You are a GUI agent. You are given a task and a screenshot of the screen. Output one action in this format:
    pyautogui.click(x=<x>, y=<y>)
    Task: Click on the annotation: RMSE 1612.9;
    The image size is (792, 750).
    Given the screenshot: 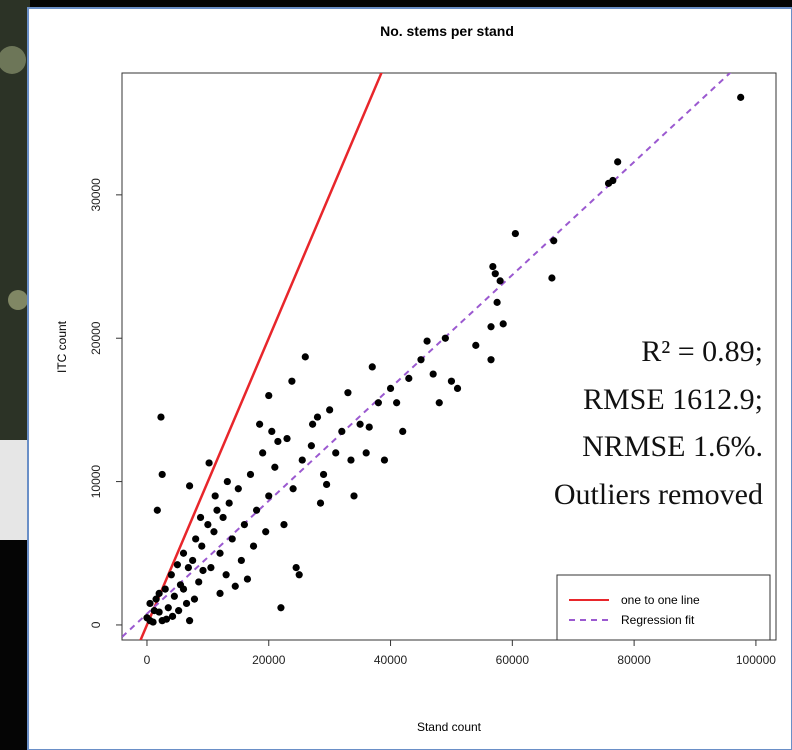 What is the action you would take?
    pyautogui.click(x=673, y=399)
    